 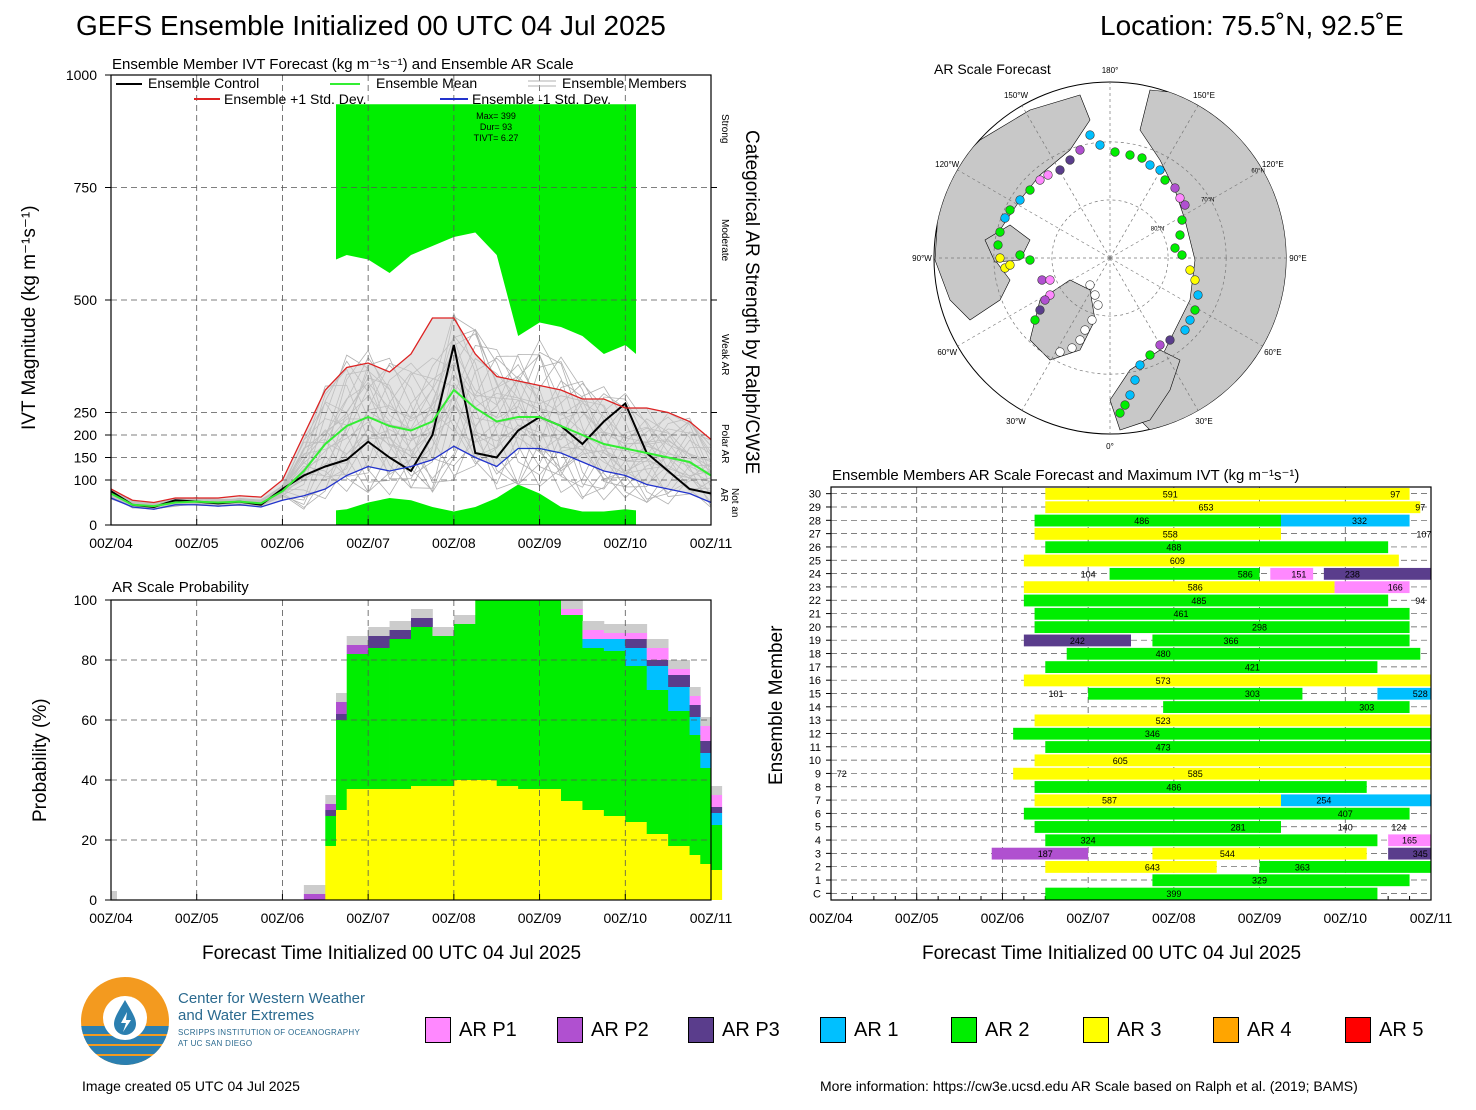 What do you see at coordinates (1163, 654) in the screenshot?
I see `member-max-ivt: 480` at bounding box center [1163, 654].